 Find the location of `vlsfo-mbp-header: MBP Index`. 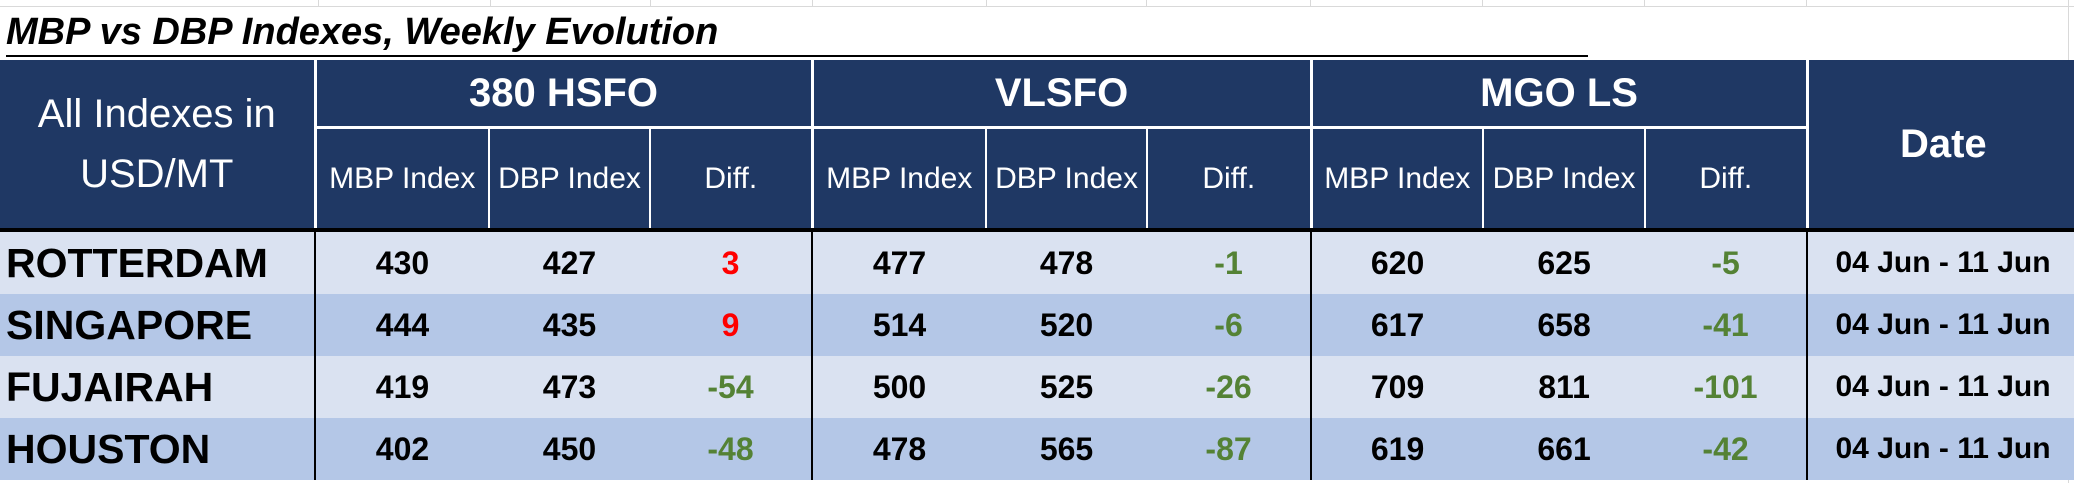

vlsfo-mbp-header: MBP Index is located at coordinates (898, 178).